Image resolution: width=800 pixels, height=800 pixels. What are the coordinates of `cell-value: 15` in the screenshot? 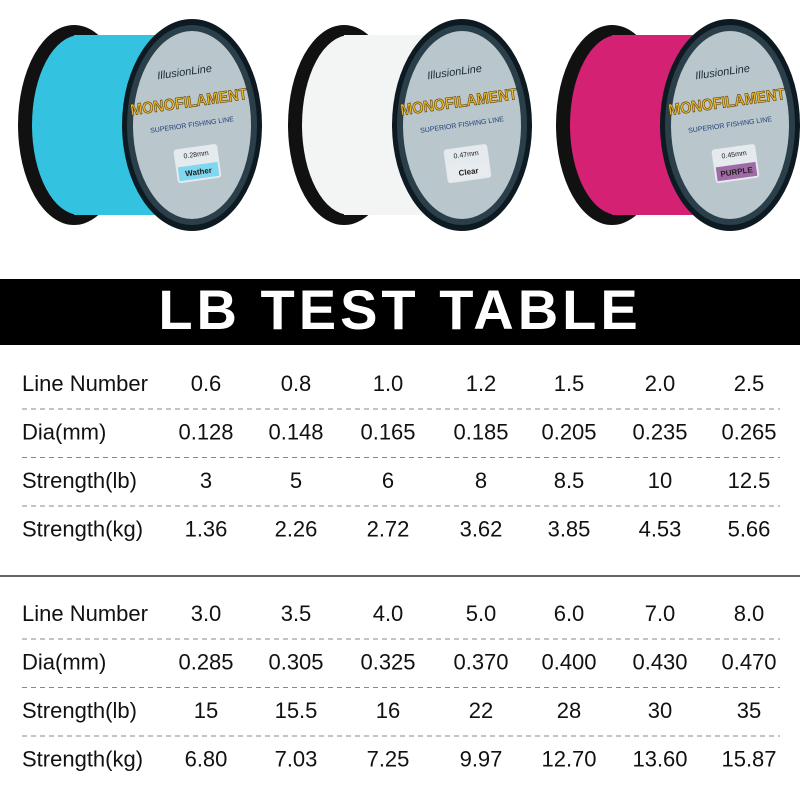 It's located at (206, 710).